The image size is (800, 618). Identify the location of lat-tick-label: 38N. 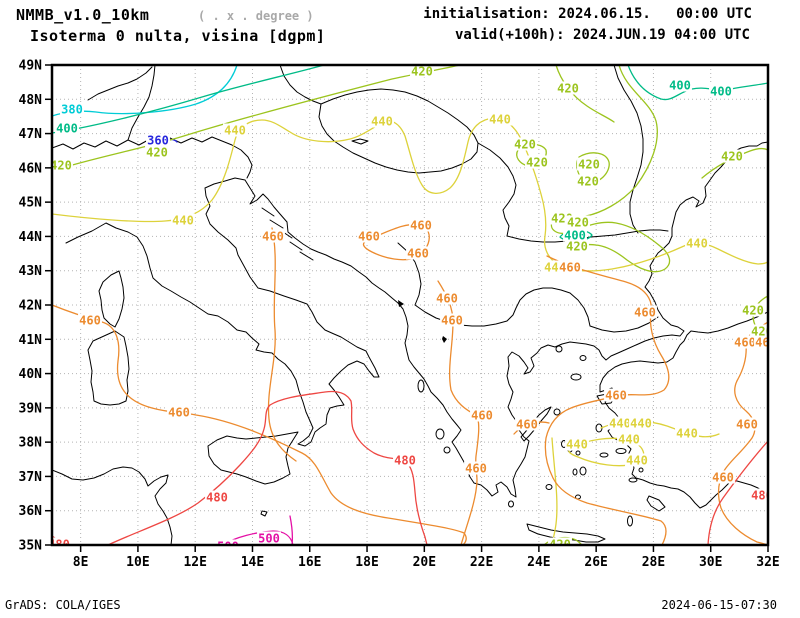
(31, 443).